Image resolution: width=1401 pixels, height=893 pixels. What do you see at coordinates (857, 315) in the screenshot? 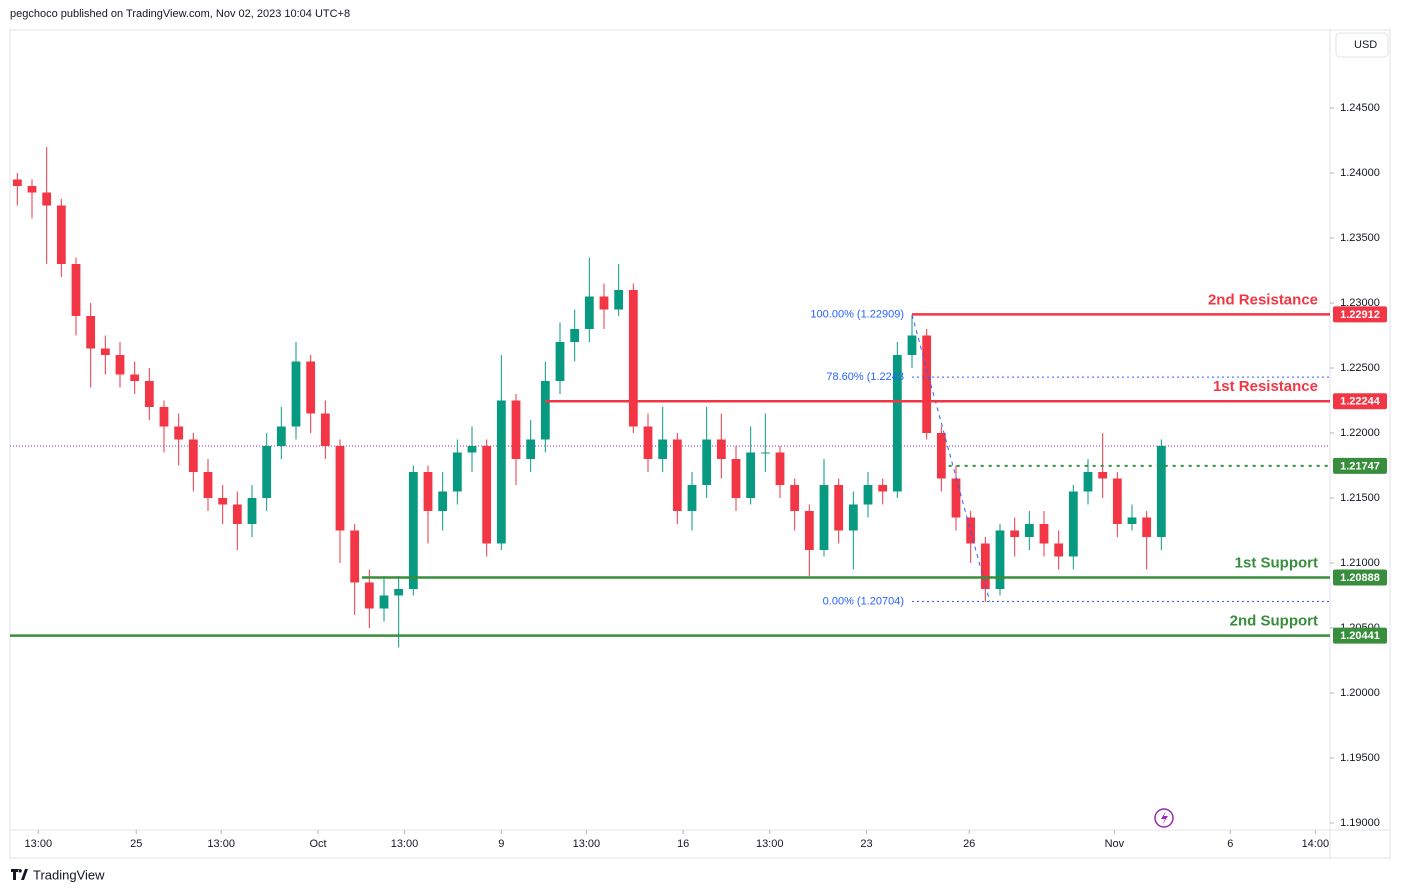
I see `fib-label: 100.00% (1.22909)` at bounding box center [857, 315].